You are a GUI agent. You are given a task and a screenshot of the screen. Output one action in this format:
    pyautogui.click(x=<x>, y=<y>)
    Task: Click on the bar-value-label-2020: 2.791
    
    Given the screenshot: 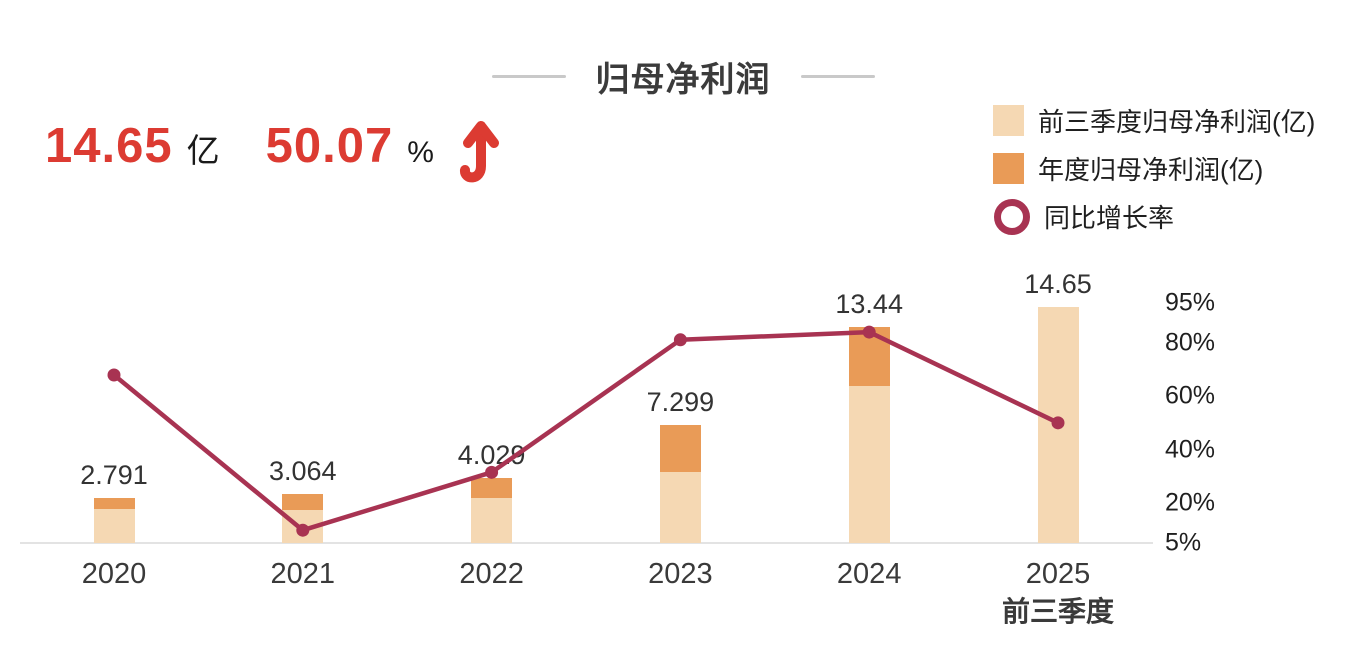 What is the action you would take?
    pyautogui.click(x=114, y=475)
    